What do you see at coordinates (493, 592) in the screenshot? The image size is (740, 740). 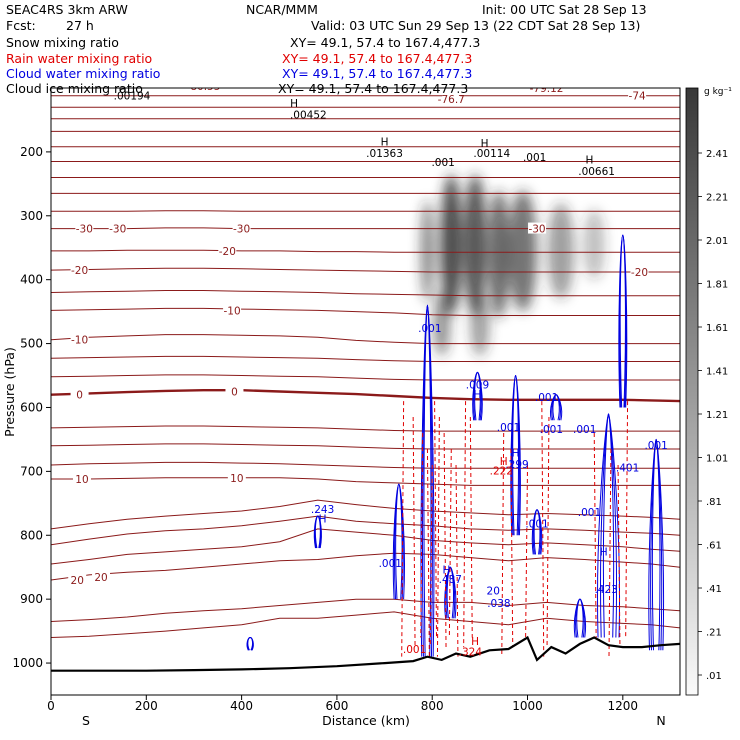 I see `annotation-27: 20` at bounding box center [493, 592].